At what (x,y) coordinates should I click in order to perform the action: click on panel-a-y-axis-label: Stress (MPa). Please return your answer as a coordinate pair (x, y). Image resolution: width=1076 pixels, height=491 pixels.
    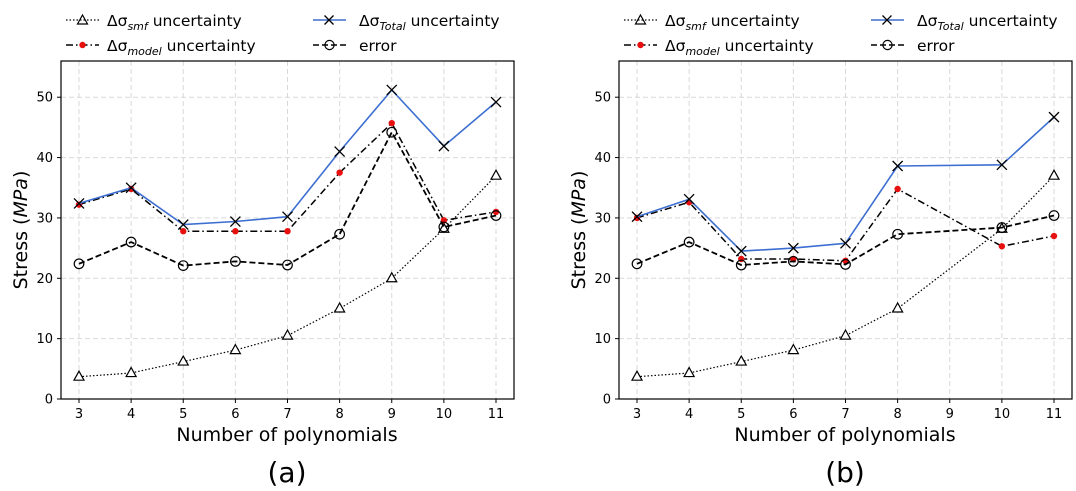
    Looking at the image, I should click on (21, 230).